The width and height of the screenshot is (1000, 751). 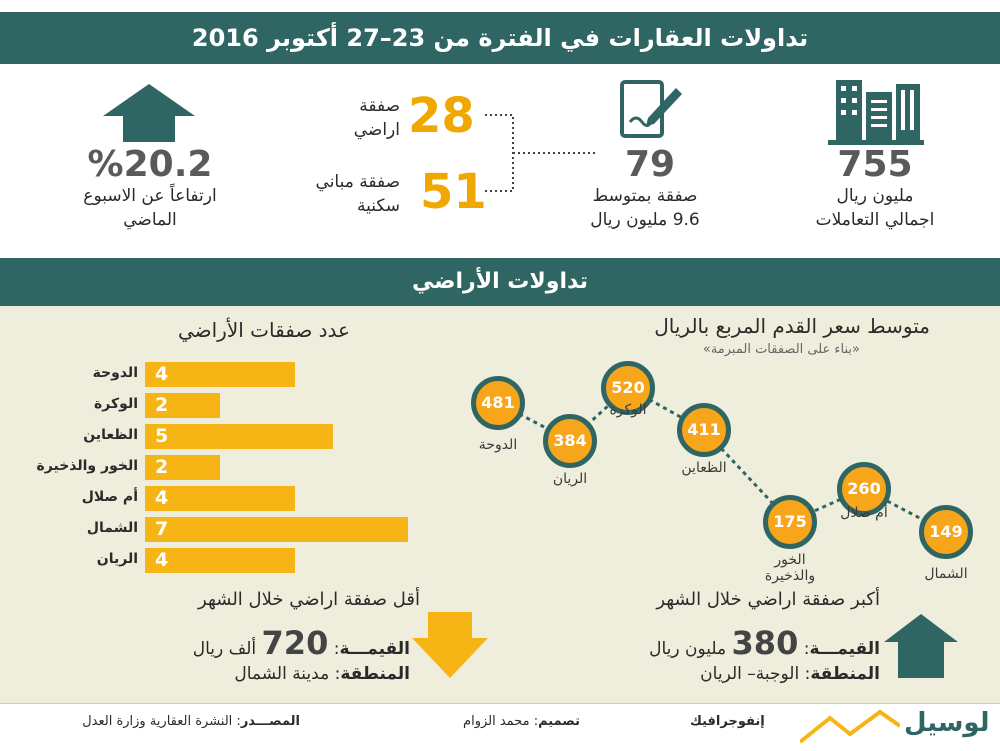 What do you see at coordinates (628, 409) in the screenshot?
I see `point-label: الوكرة` at bounding box center [628, 409].